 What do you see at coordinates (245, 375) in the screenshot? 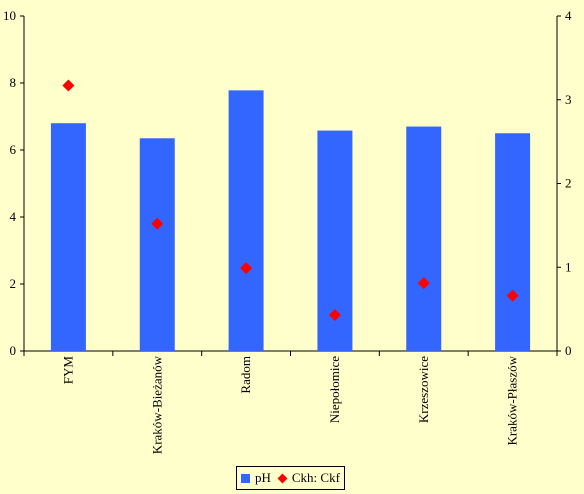
I see `x-category-label: Radom` at bounding box center [245, 375].